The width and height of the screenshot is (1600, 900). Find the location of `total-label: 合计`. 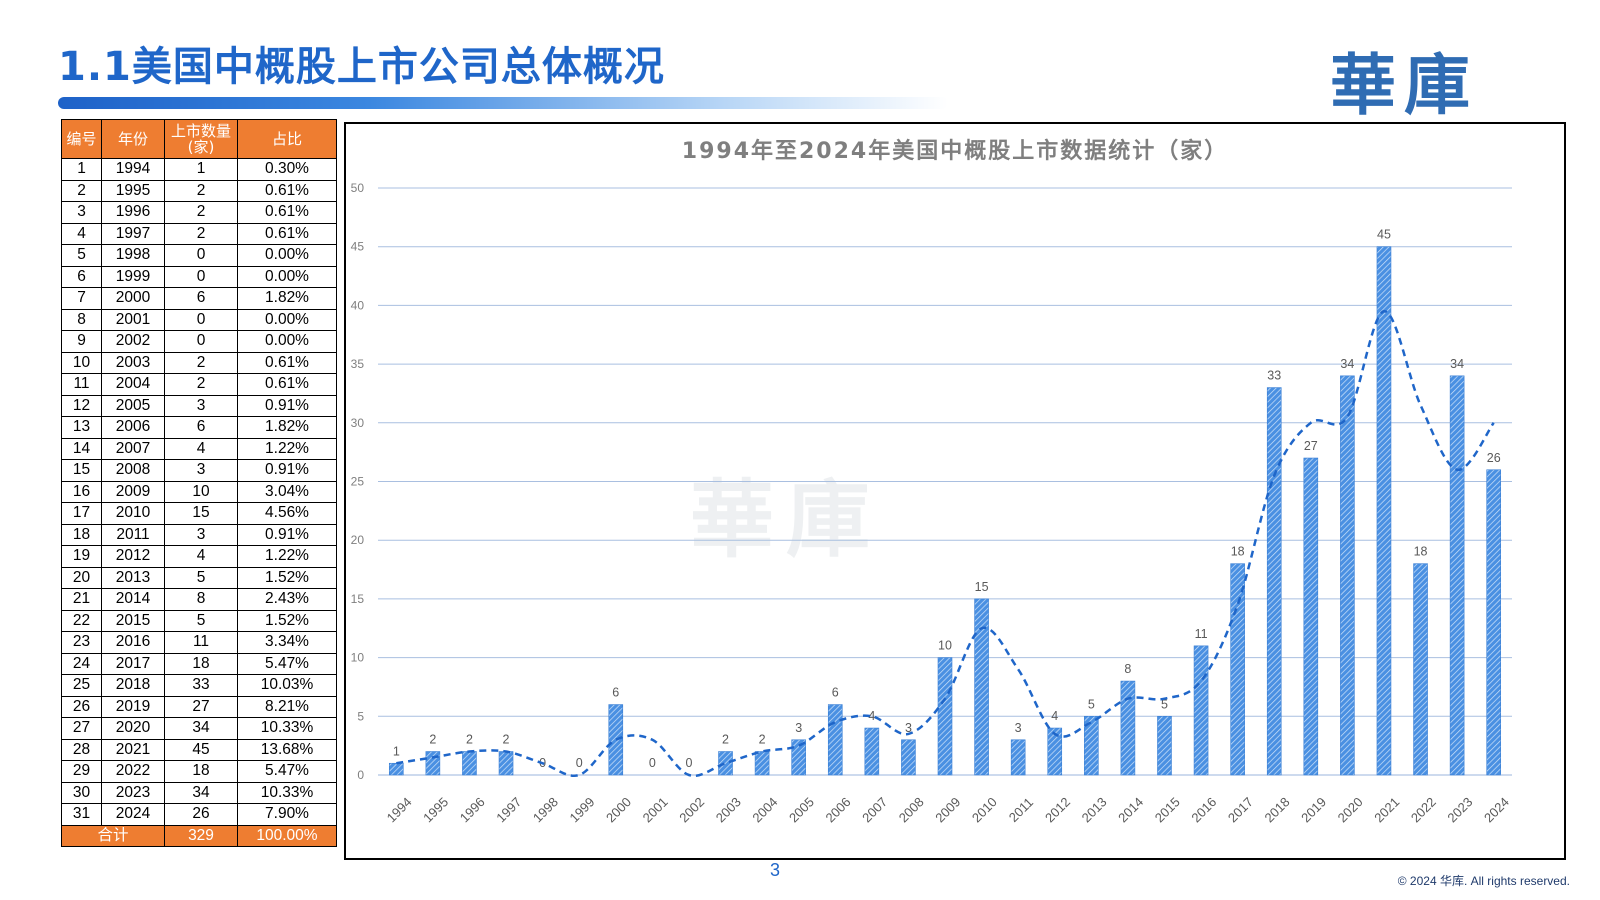

total-label: 合计 is located at coordinates (113, 835).